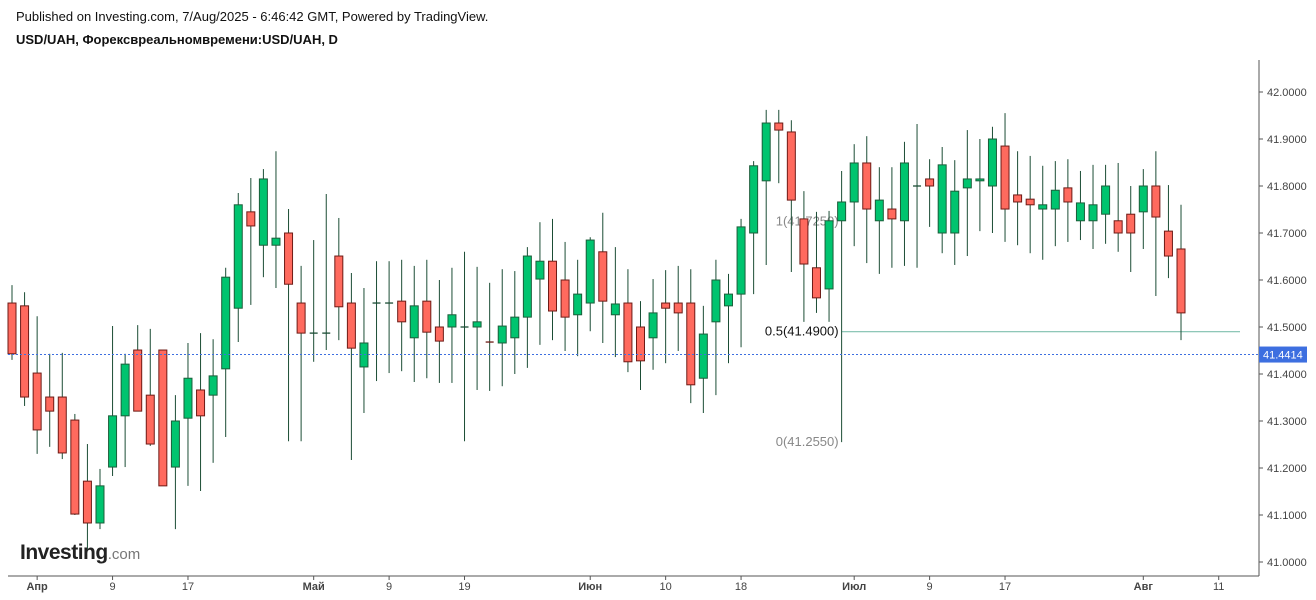 This screenshot has height=600, width=1316. What do you see at coordinates (1287, 187) in the screenshot?
I see `y-tick-label: 41.8000` at bounding box center [1287, 187].